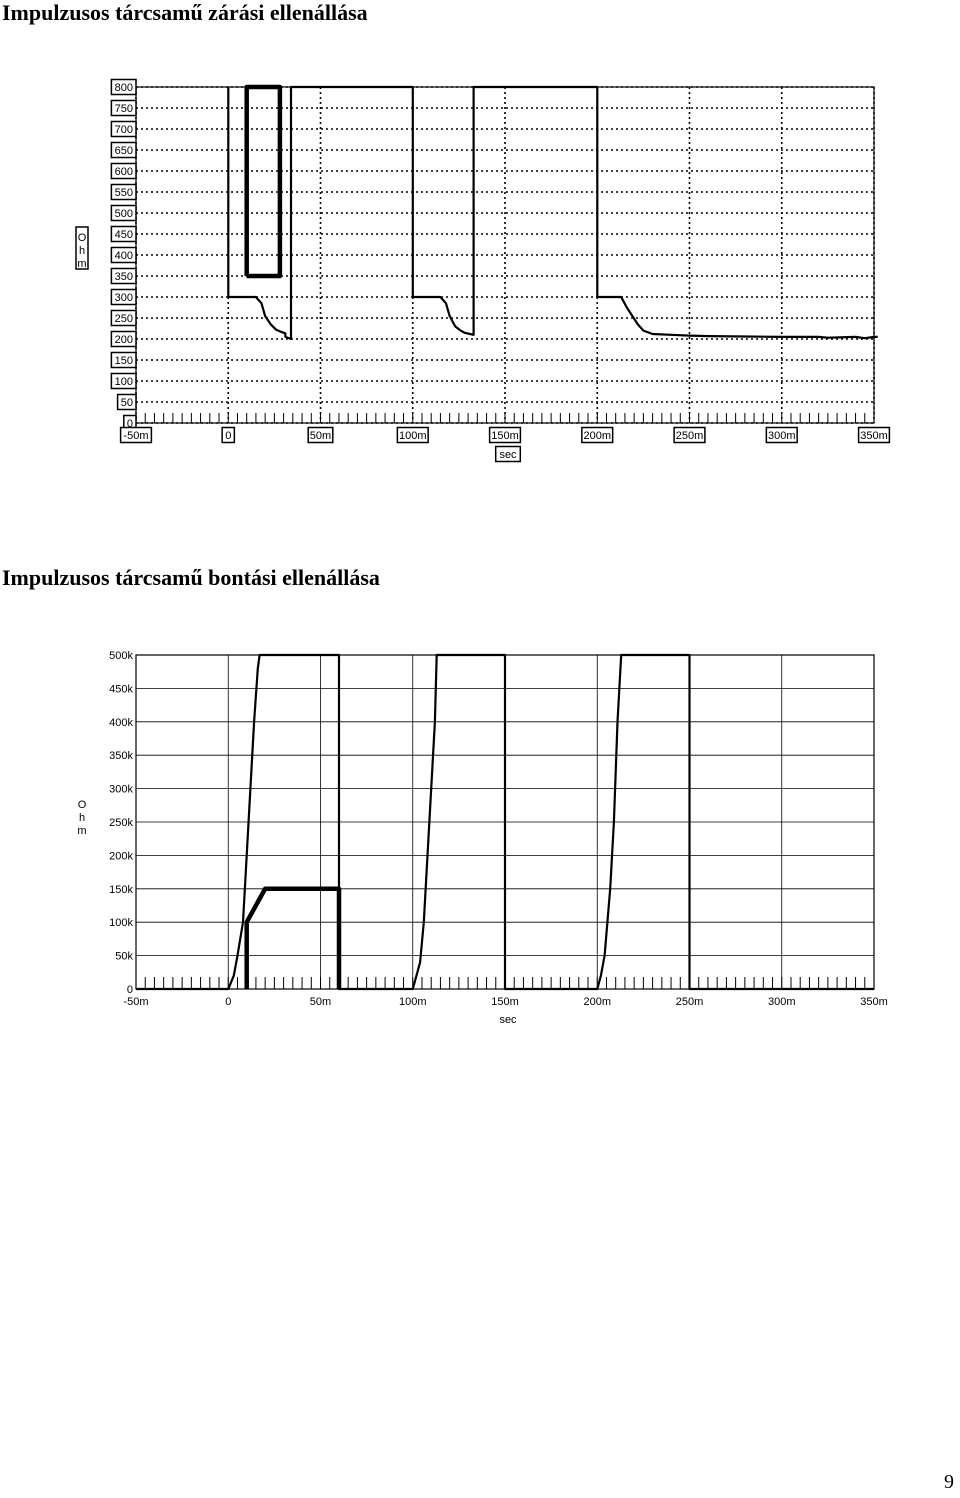 The width and height of the screenshot is (960, 1498). I want to click on y-tick-label: 300k, so click(121, 790).